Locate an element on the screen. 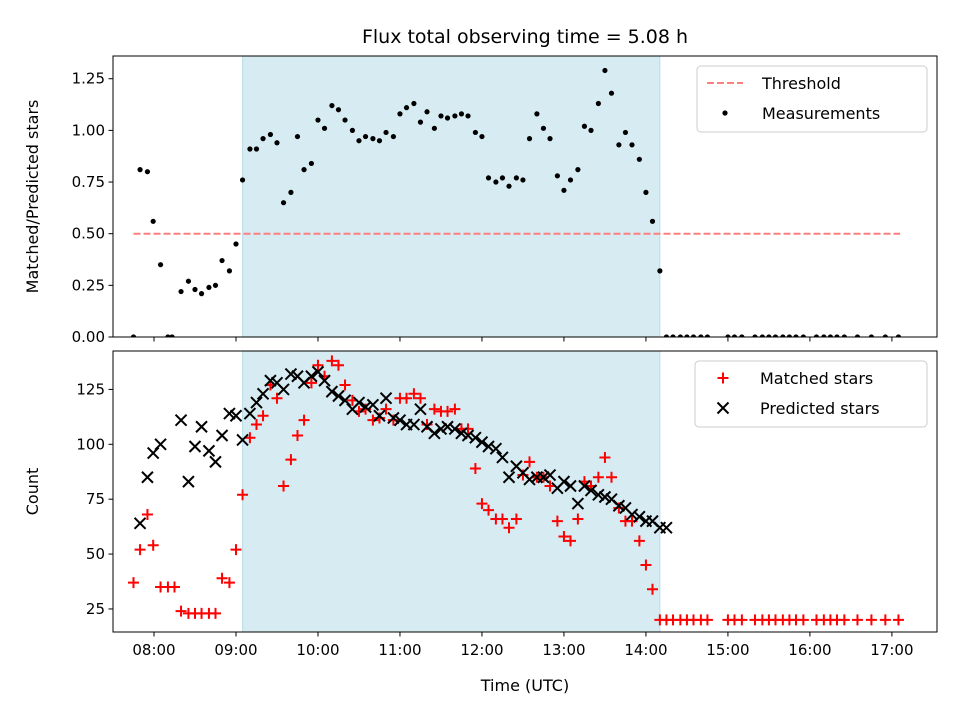 The height and width of the screenshot is (720, 960). y-axis-label: Count is located at coordinates (32, 492).